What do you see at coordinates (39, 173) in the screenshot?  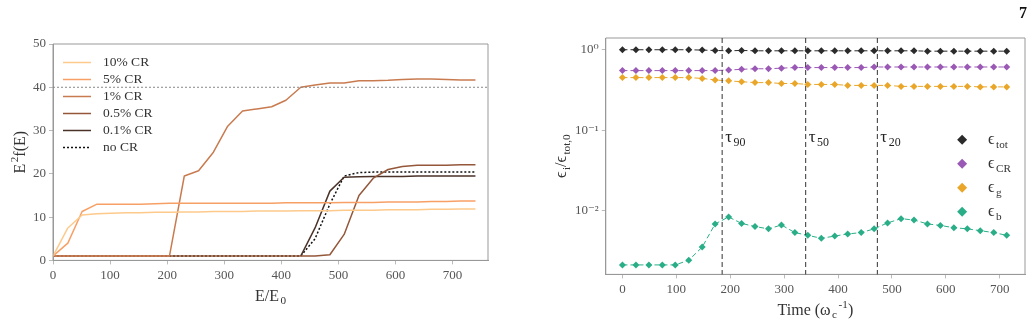 I see `y-tick-label: 20` at bounding box center [39, 173].